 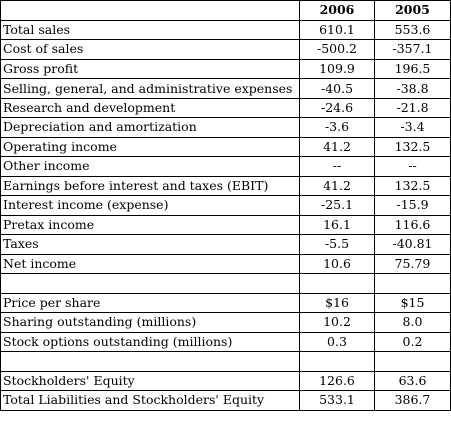 What do you see at coordinates (412, 263) in the screenshot?
I see `value-2005: 75.79` at bounding box center [412, 263].